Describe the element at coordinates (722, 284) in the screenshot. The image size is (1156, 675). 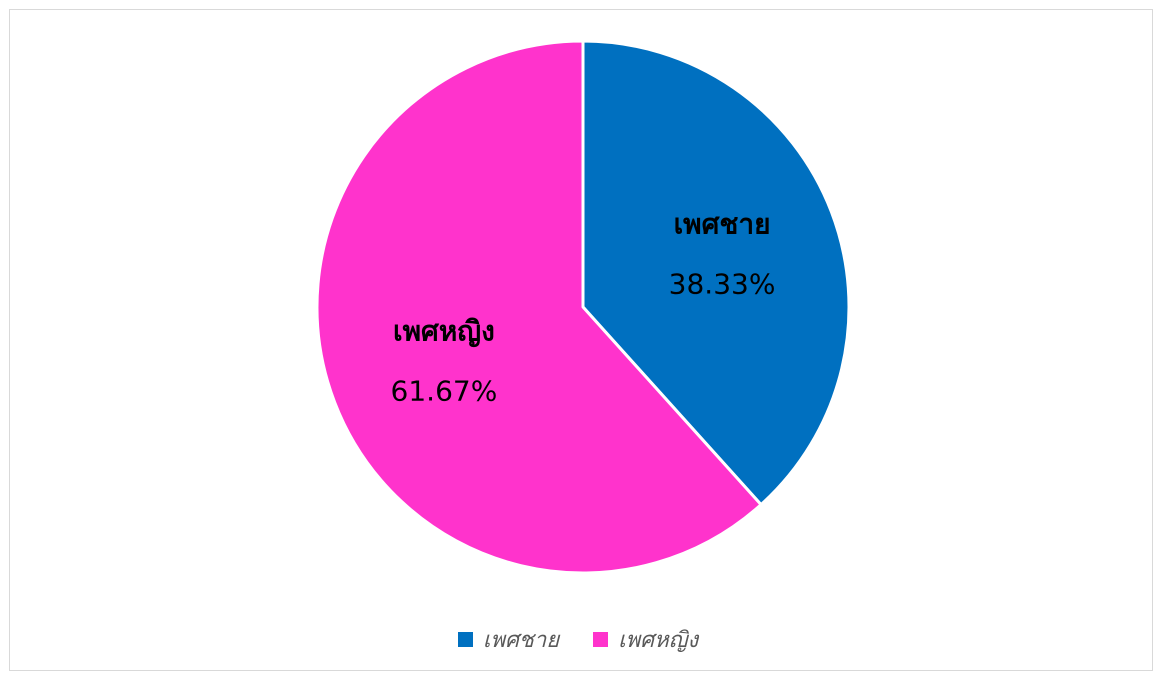
I see `slice-label-male-value: 38.33%` at that location.